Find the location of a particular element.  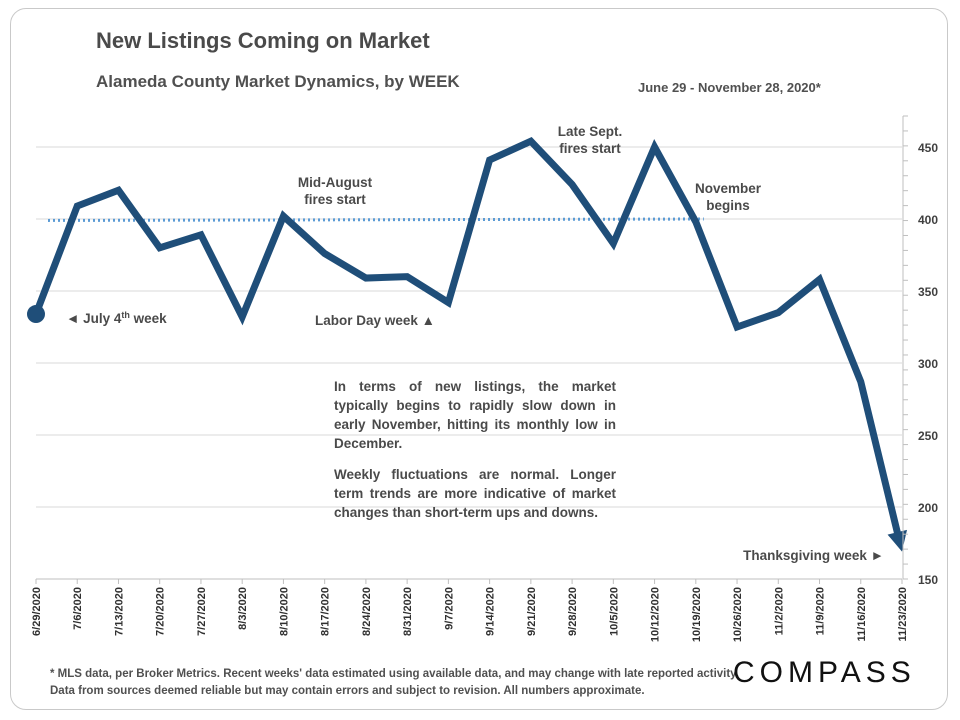

x-tick-label: 10/26/2020 is located at coordinates (738, 614).